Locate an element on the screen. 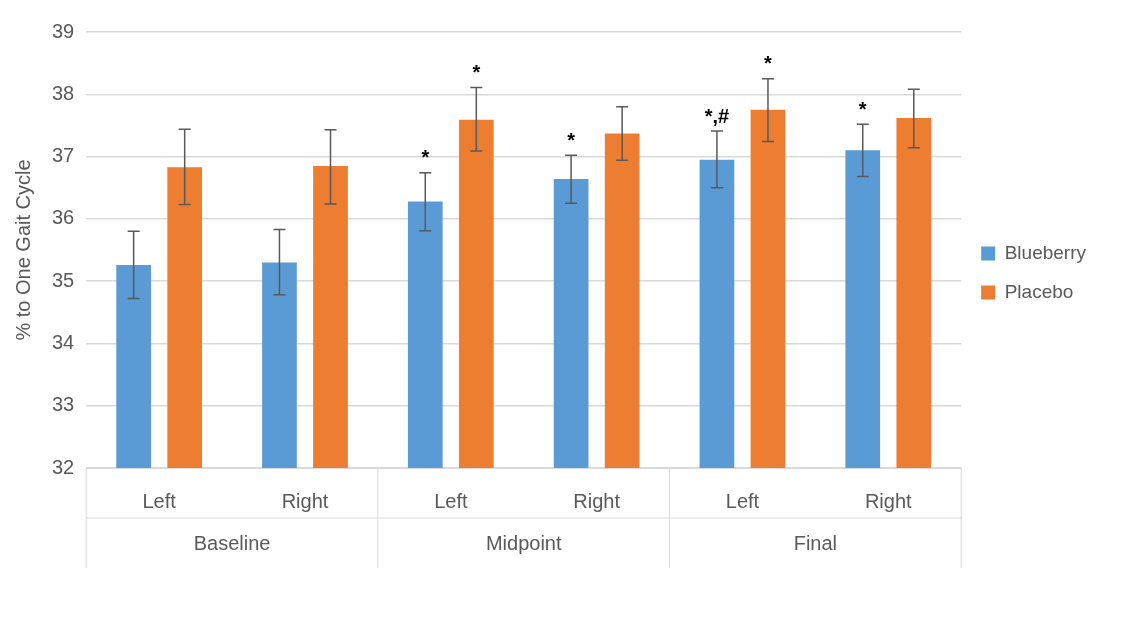 The width and height of the screenshot is (1126, 639). legend-label: Placebo is located at coordinates (1039, 291).